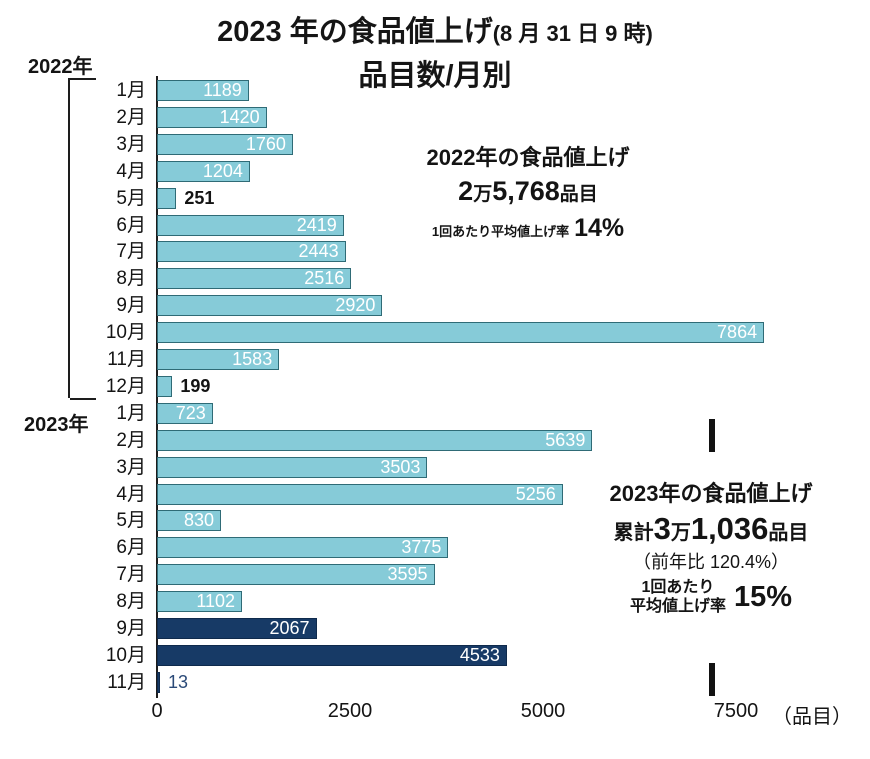  I want to click on bar-value-label: 723, so click(190, 412).